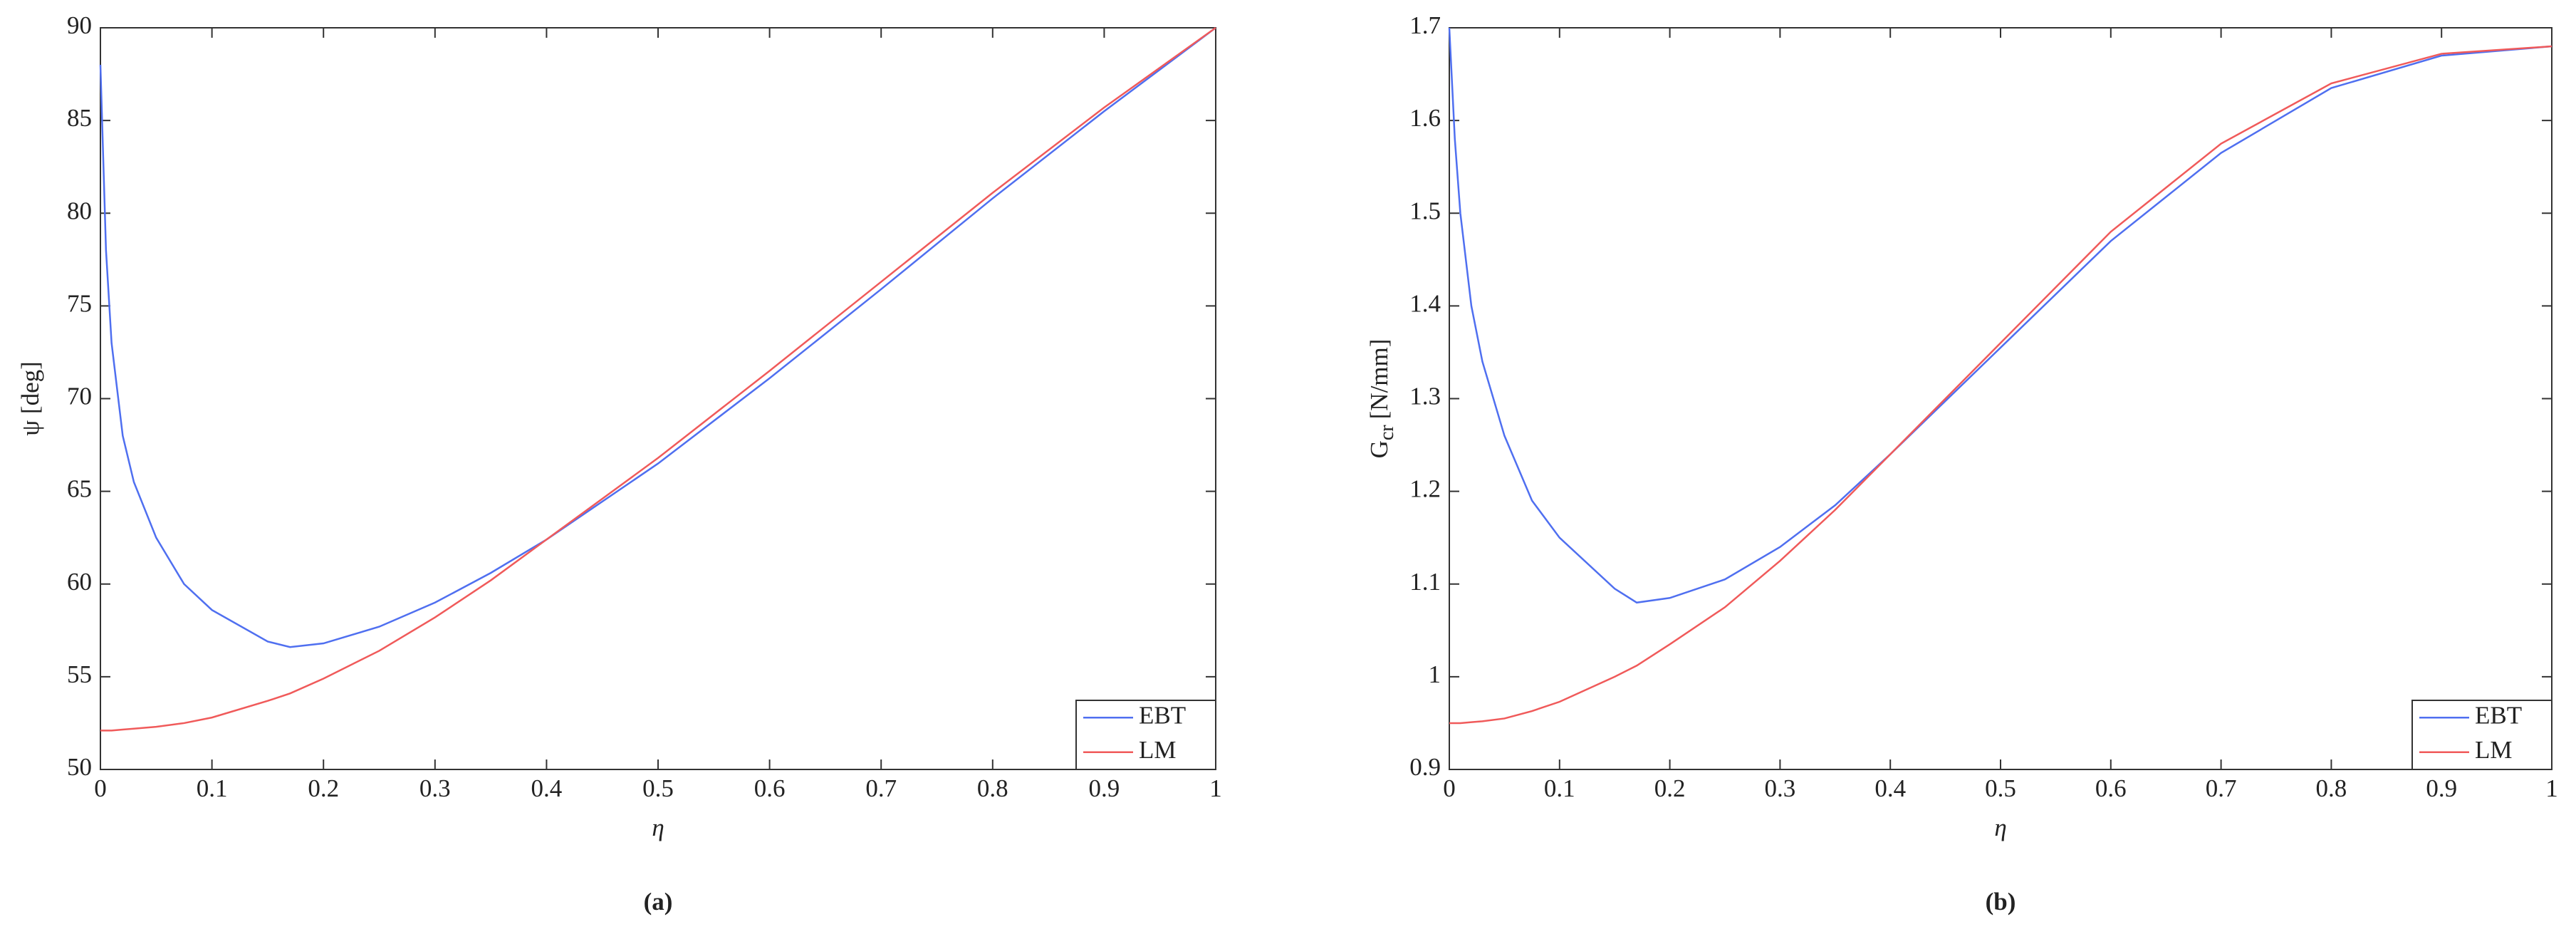 This screenshot has height=949, width=2576. What do you see at coordinates (1425, 767) in the screenshot?
I see `y-tick-label: 0.9` at bounding box center [1425, 767].